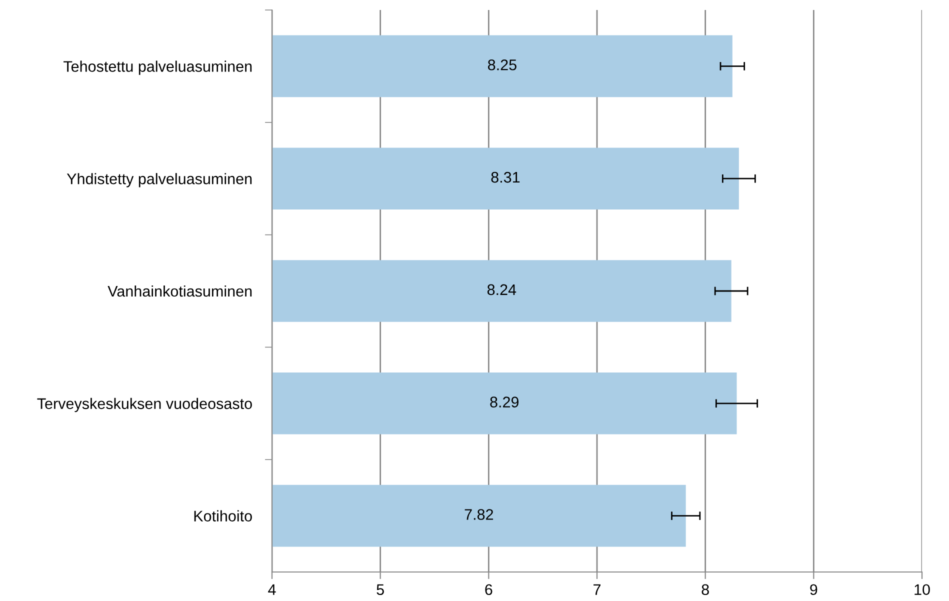  I want to click on x-tick-label: 4, so click(272, 589).